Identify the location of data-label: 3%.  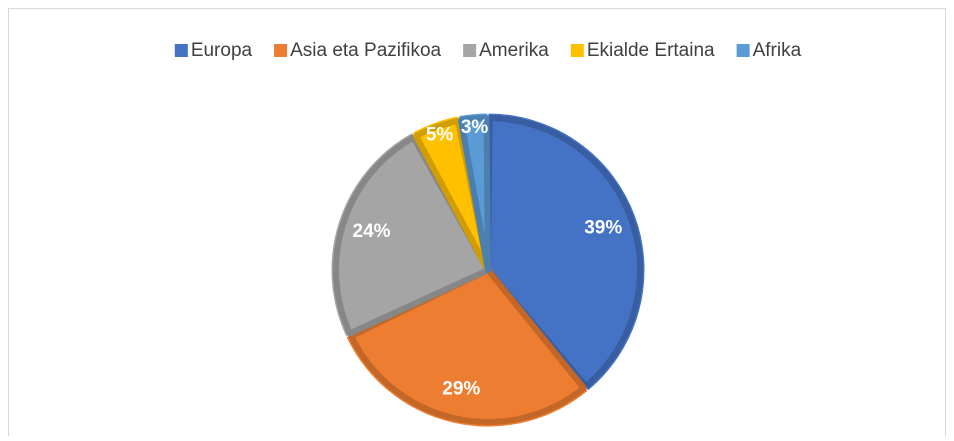
(475, 127).